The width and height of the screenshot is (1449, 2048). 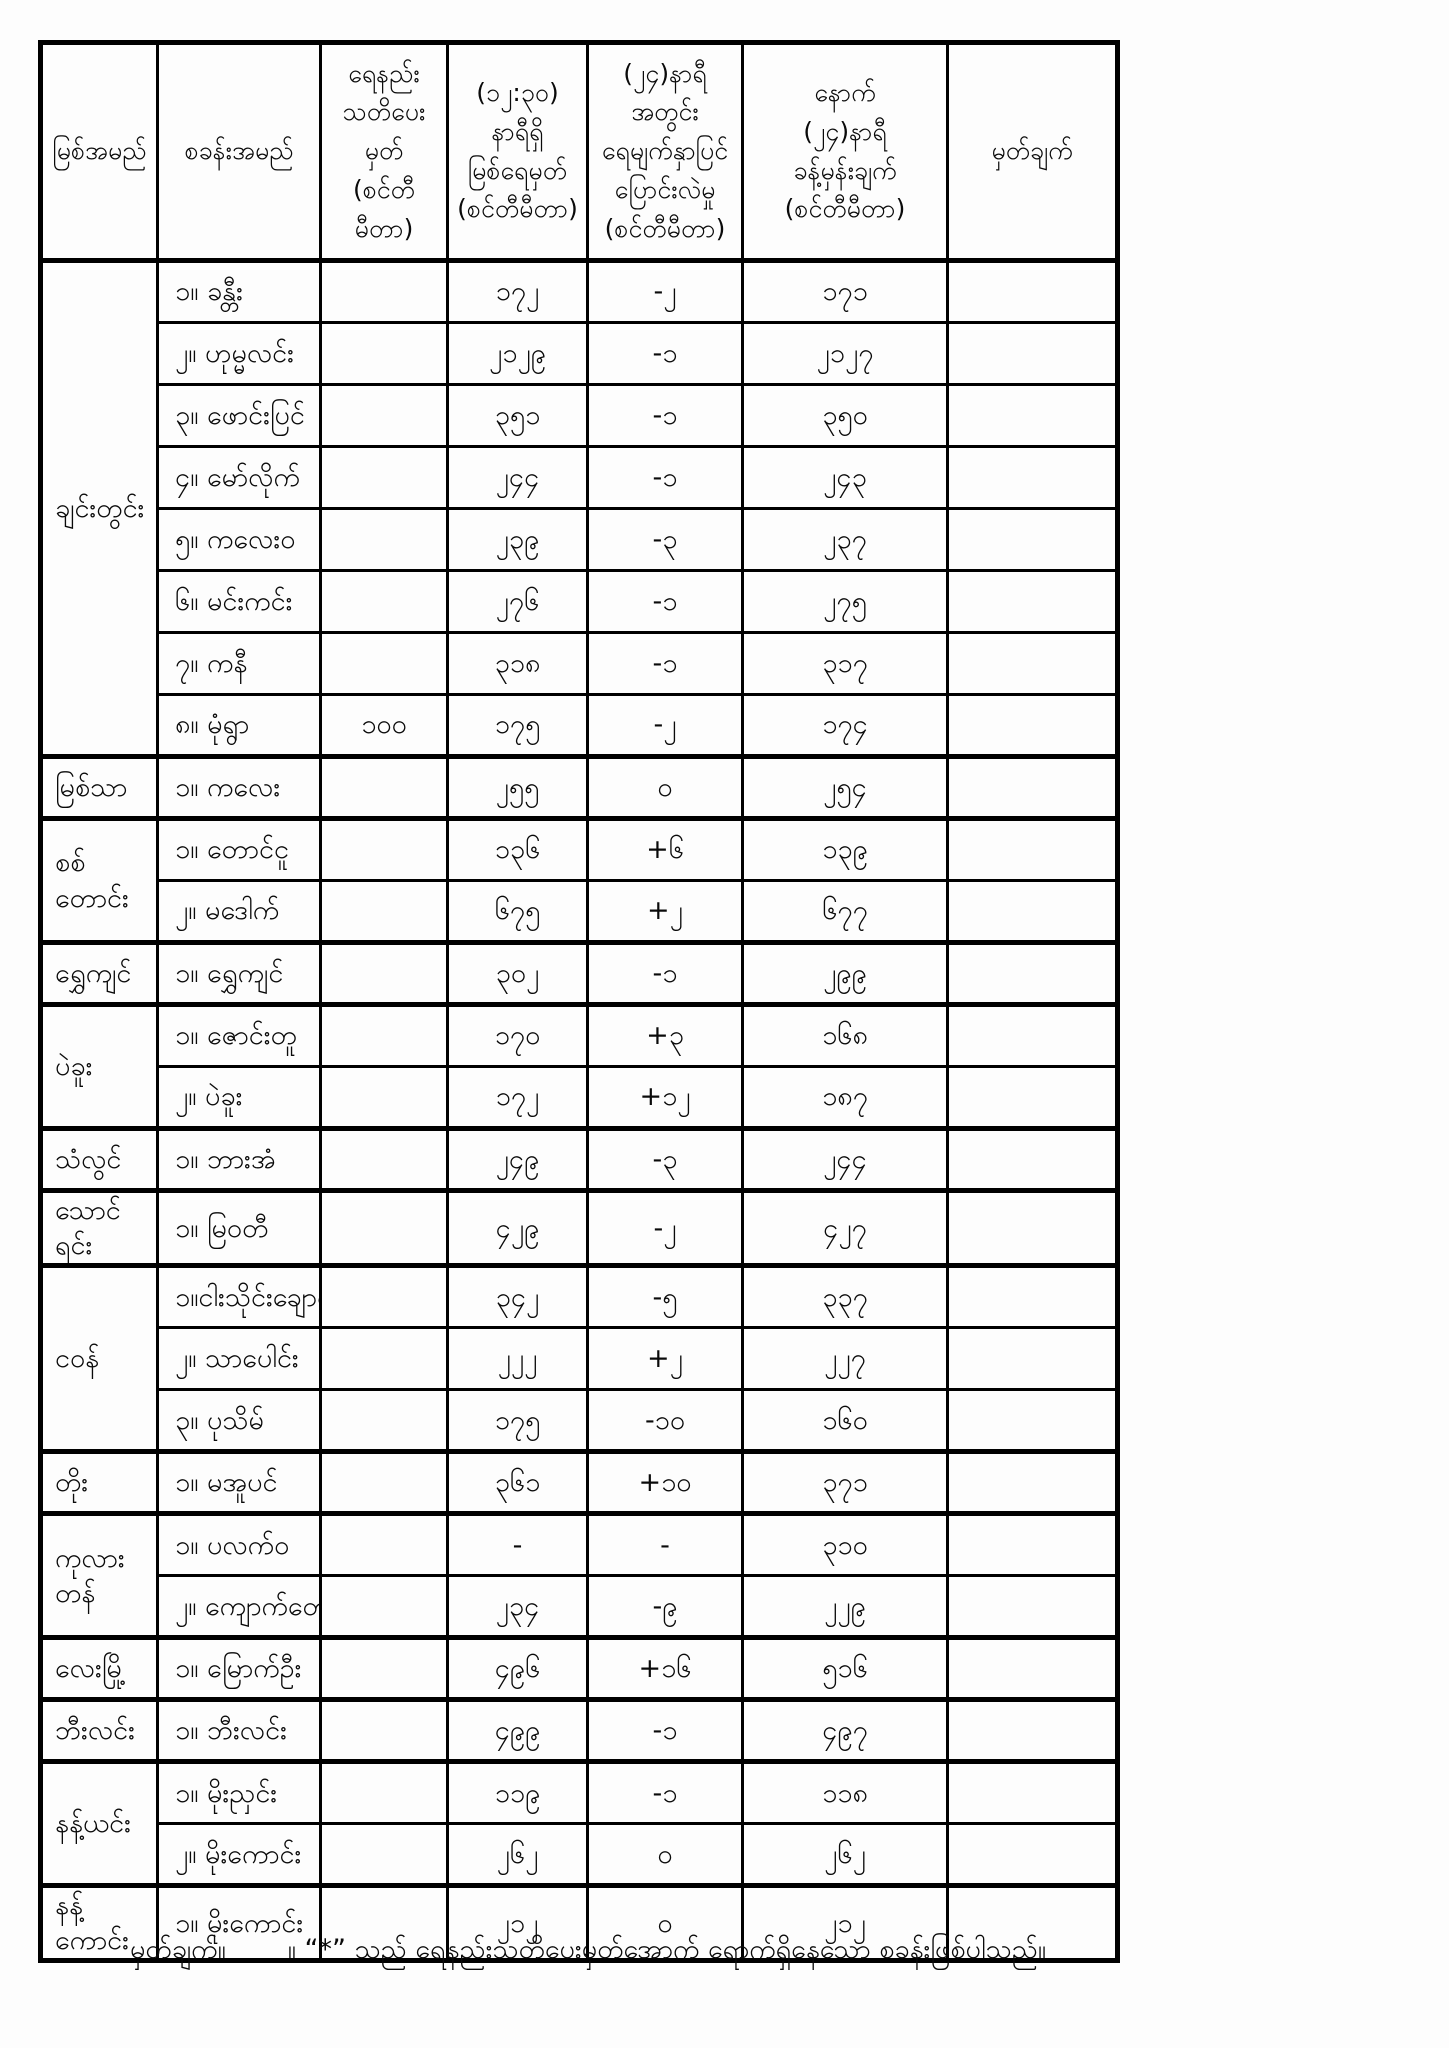 What do you see at coordinates (239, 1227) in the screenshot?
I see `cell-station-name: ၁။ မြဝတီ` at bounding box center [239, 1227].